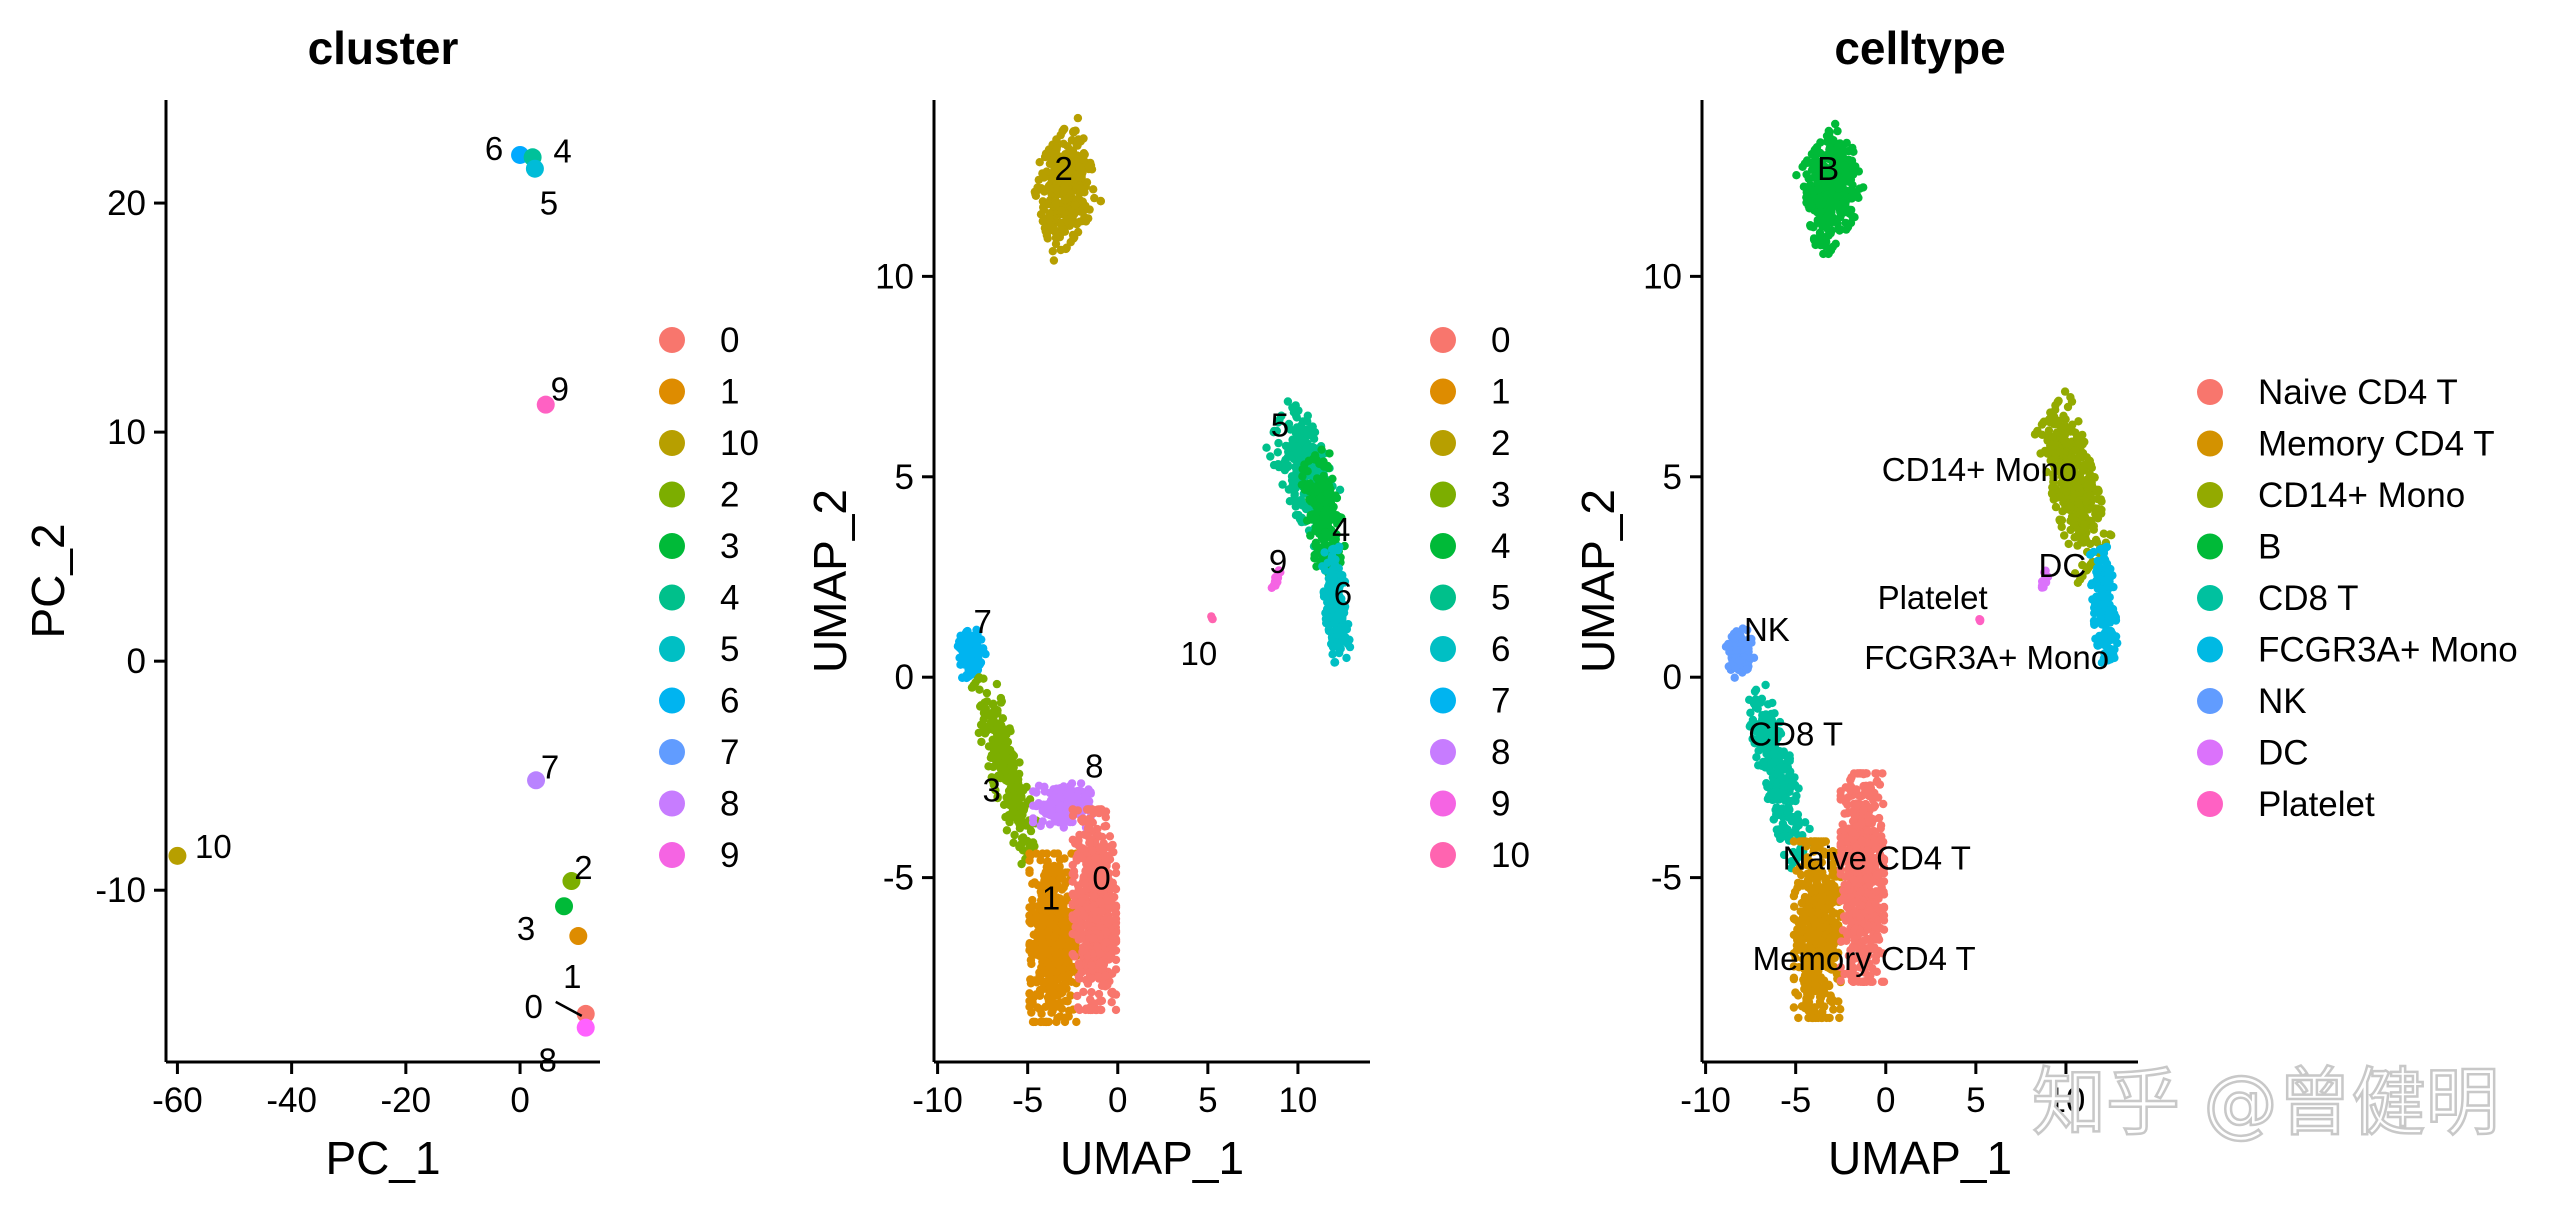  I want to click on label-leader-line, so click(569, 1009).